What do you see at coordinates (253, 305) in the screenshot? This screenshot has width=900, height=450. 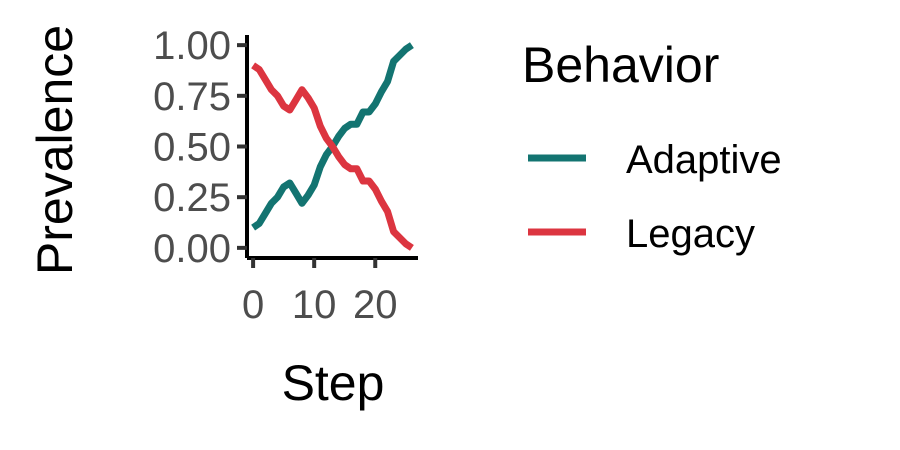 I see `x-tick-label: 0` at bounding box center [253, 305].